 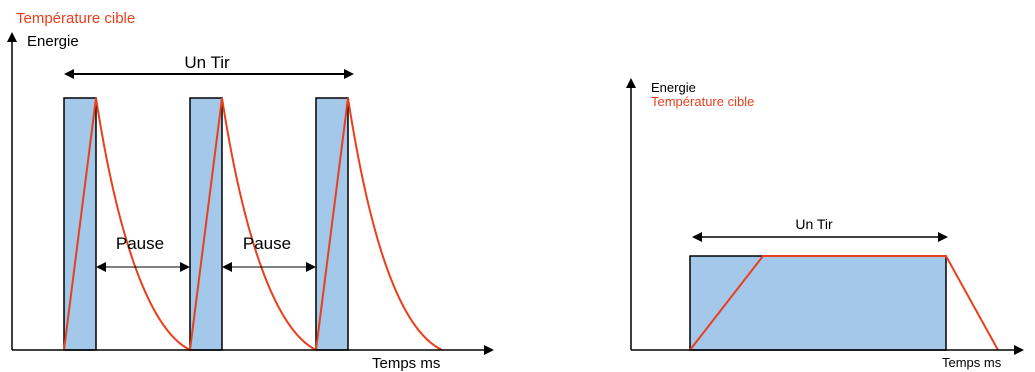 I want to click on right-shot-label: Un Tir, so click(x=814, y=224).